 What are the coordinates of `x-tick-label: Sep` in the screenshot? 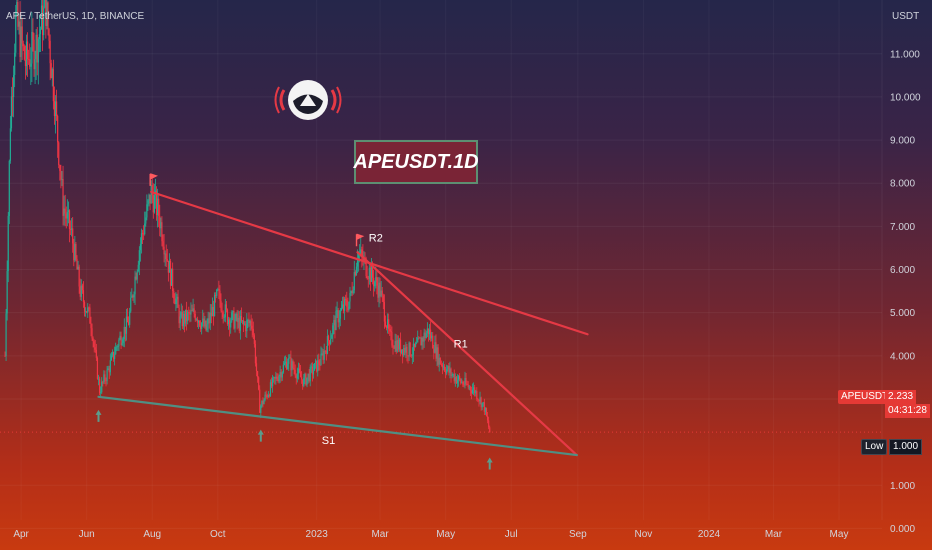 It's located at (578, 534).